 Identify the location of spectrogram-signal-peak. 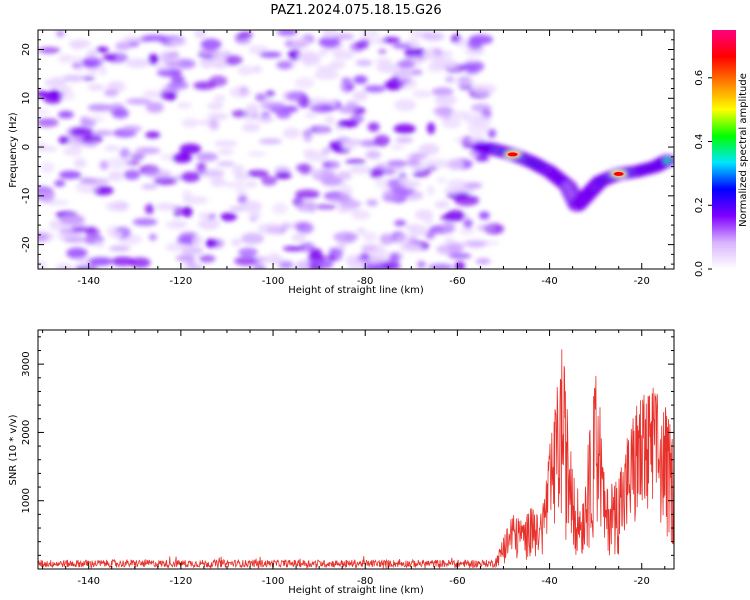
(667, 160).